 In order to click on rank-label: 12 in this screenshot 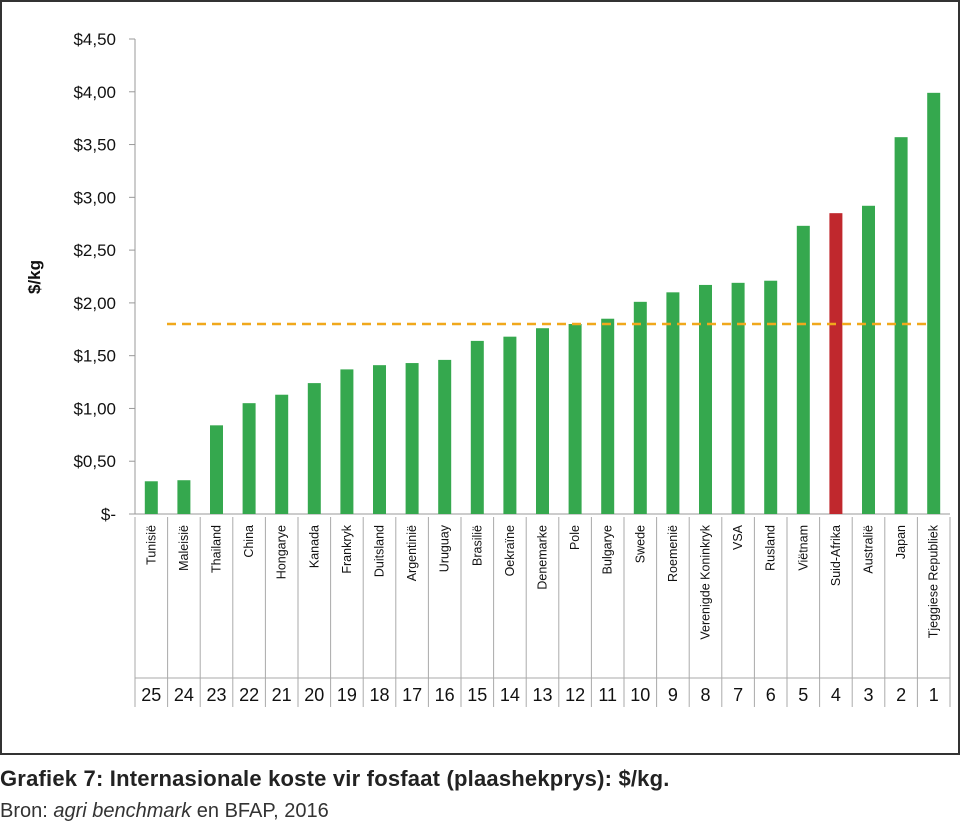, I will do `click(575, 695)`.